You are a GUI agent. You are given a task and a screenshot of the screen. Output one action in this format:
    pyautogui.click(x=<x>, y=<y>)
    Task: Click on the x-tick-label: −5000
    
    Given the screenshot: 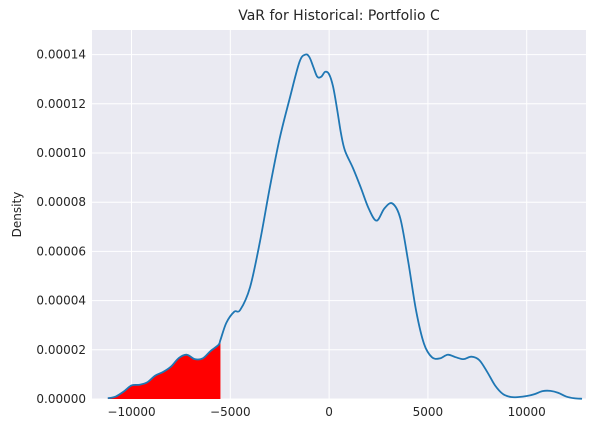 What is the action you would take?
    pyautogui.click(x=230, y=412)
    